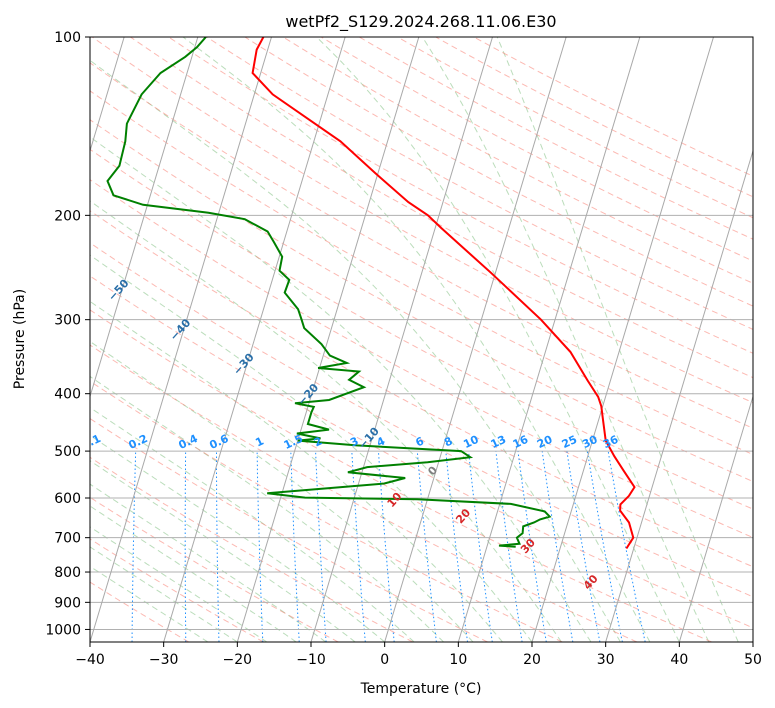  Describe the element at coordinates (20, 339) in the screenshot. I see `y-axis-label: Pressure (hPa)` at that location.